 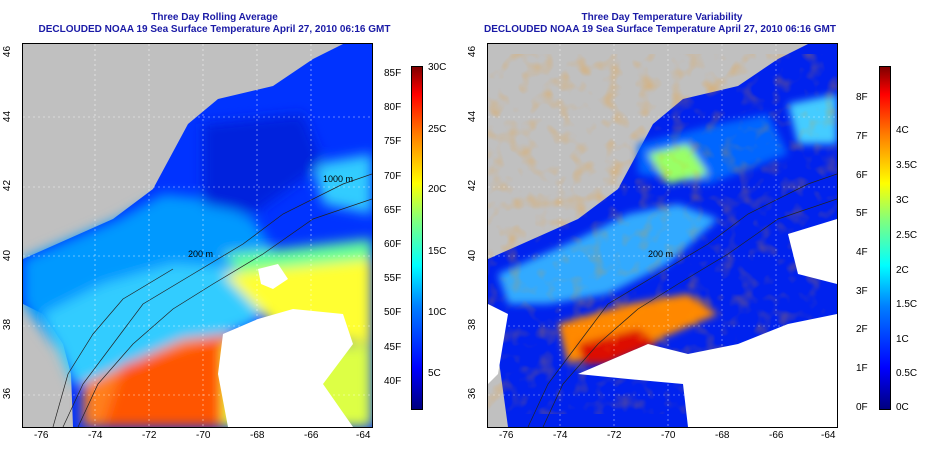 I want to click on right-y-tick: 38, so click(x=473, y=324).